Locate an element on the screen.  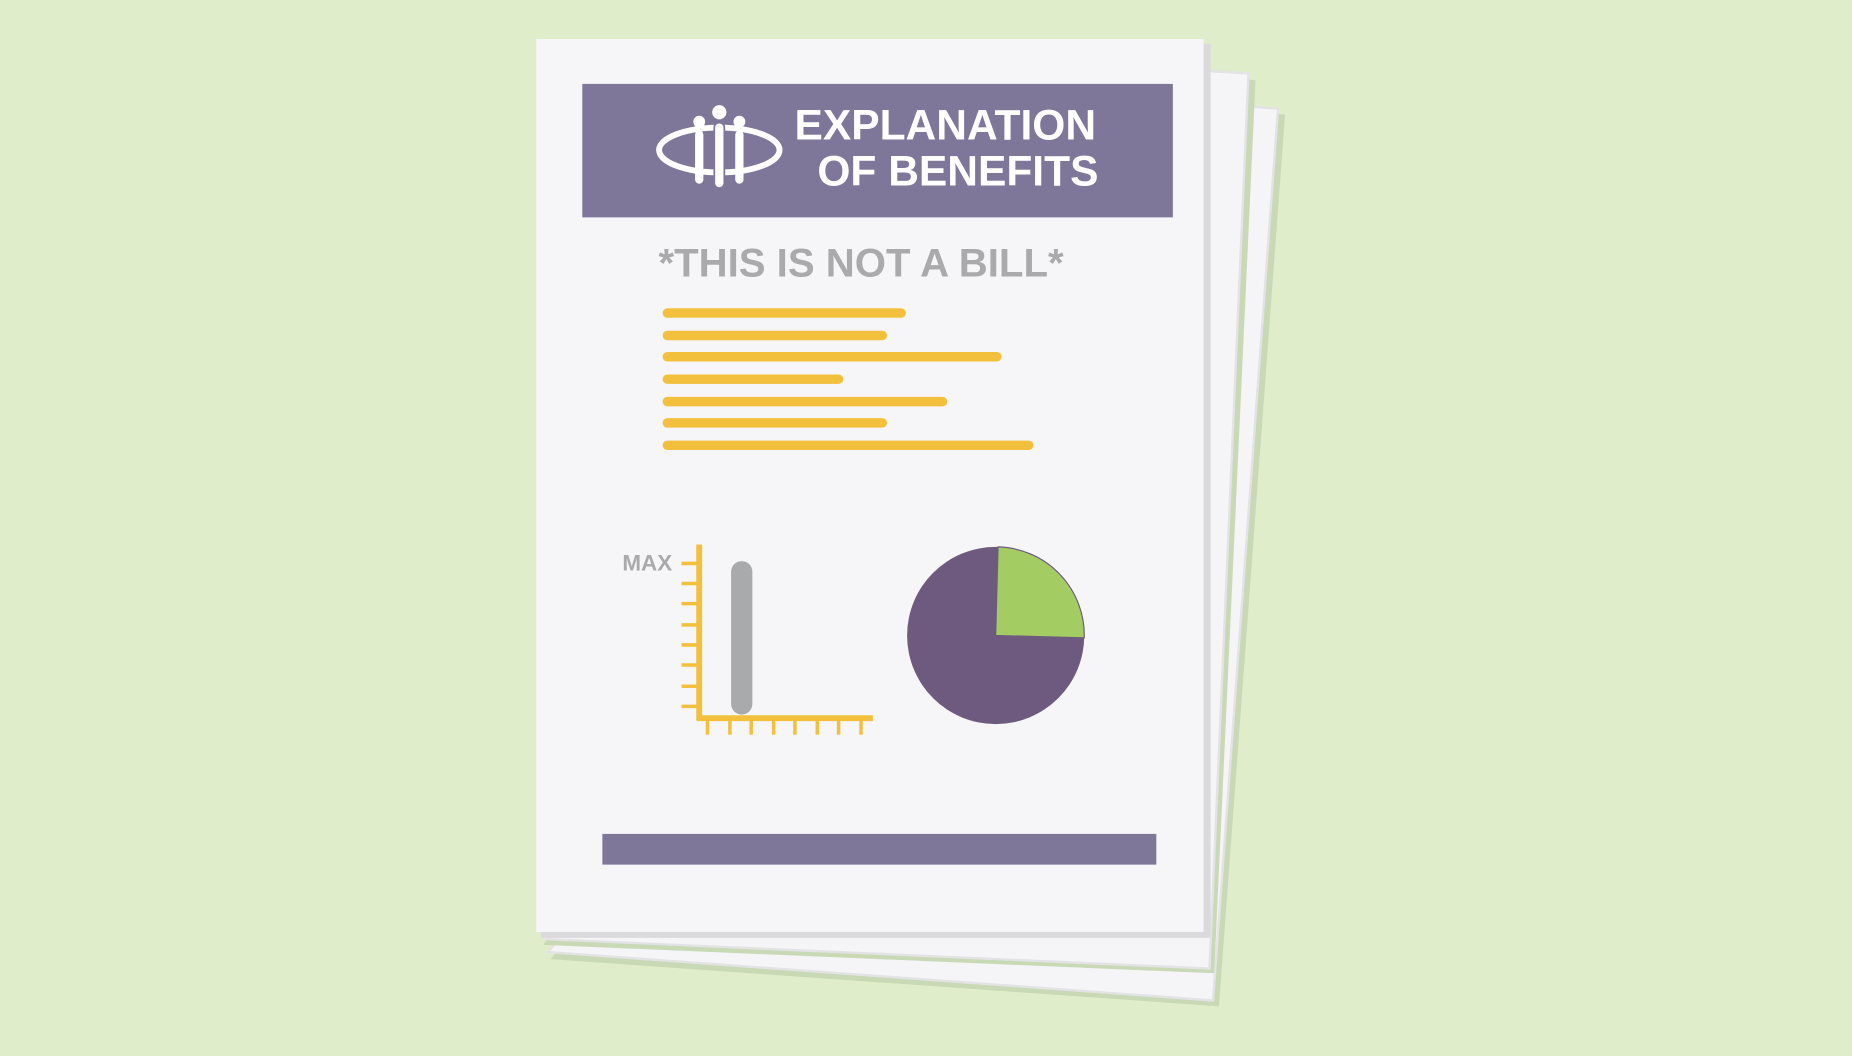
footer-bar is located at coordinates (879, 849).